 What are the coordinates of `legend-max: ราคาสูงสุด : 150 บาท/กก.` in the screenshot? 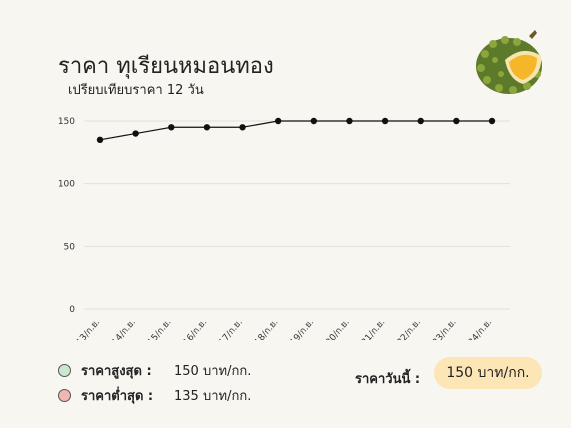 It's located at (154, 370).